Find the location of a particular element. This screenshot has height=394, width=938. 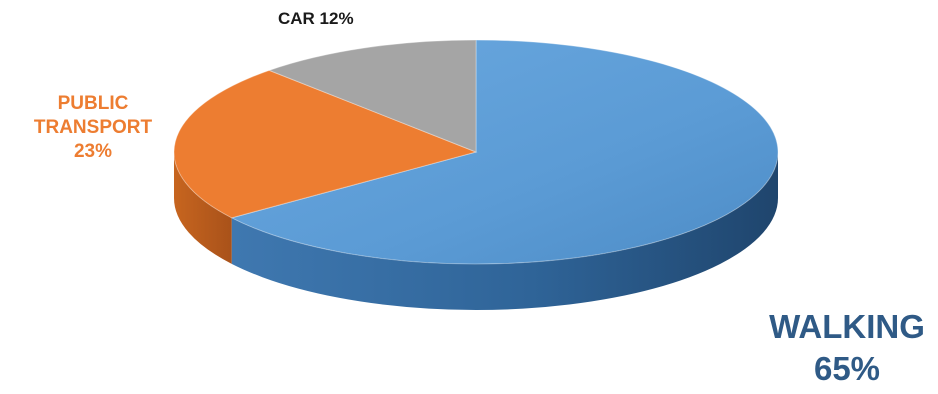

data-label-pt-line2: TRANSPORT is located at coordinates (93, 127).